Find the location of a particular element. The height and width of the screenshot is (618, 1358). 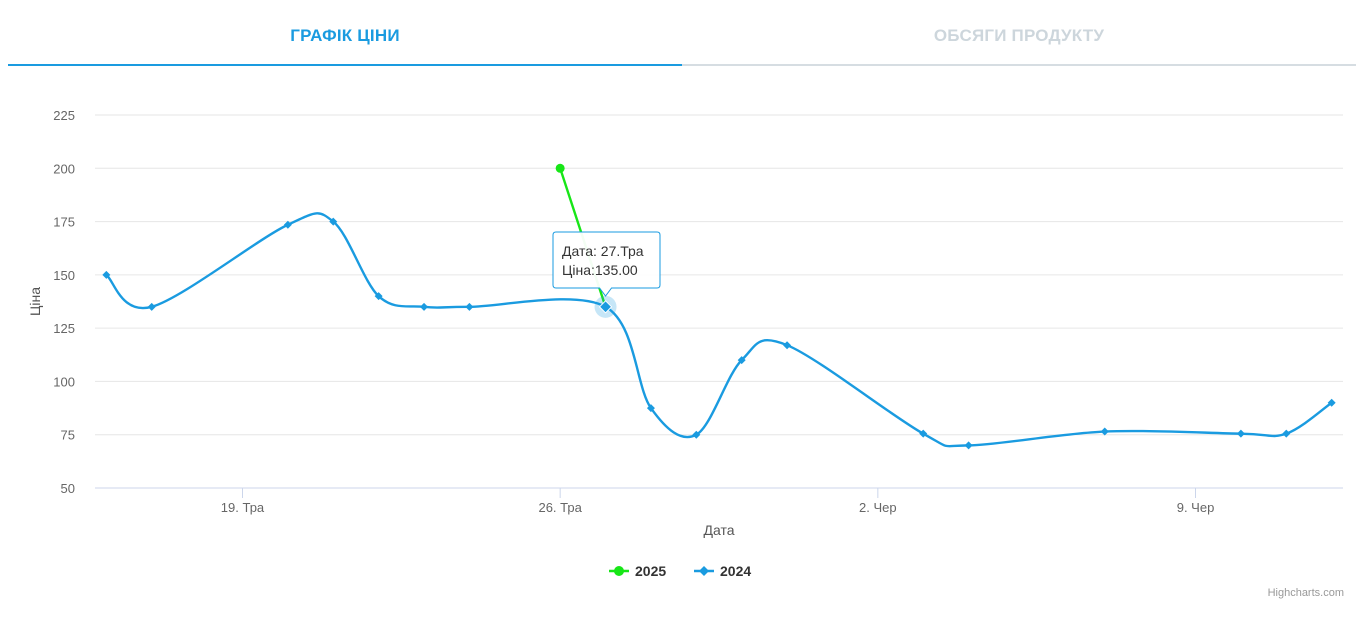

tab-product-volumes: ОБСЯГИ ПРОДУКТУ is located at coordinates (1019, 33).